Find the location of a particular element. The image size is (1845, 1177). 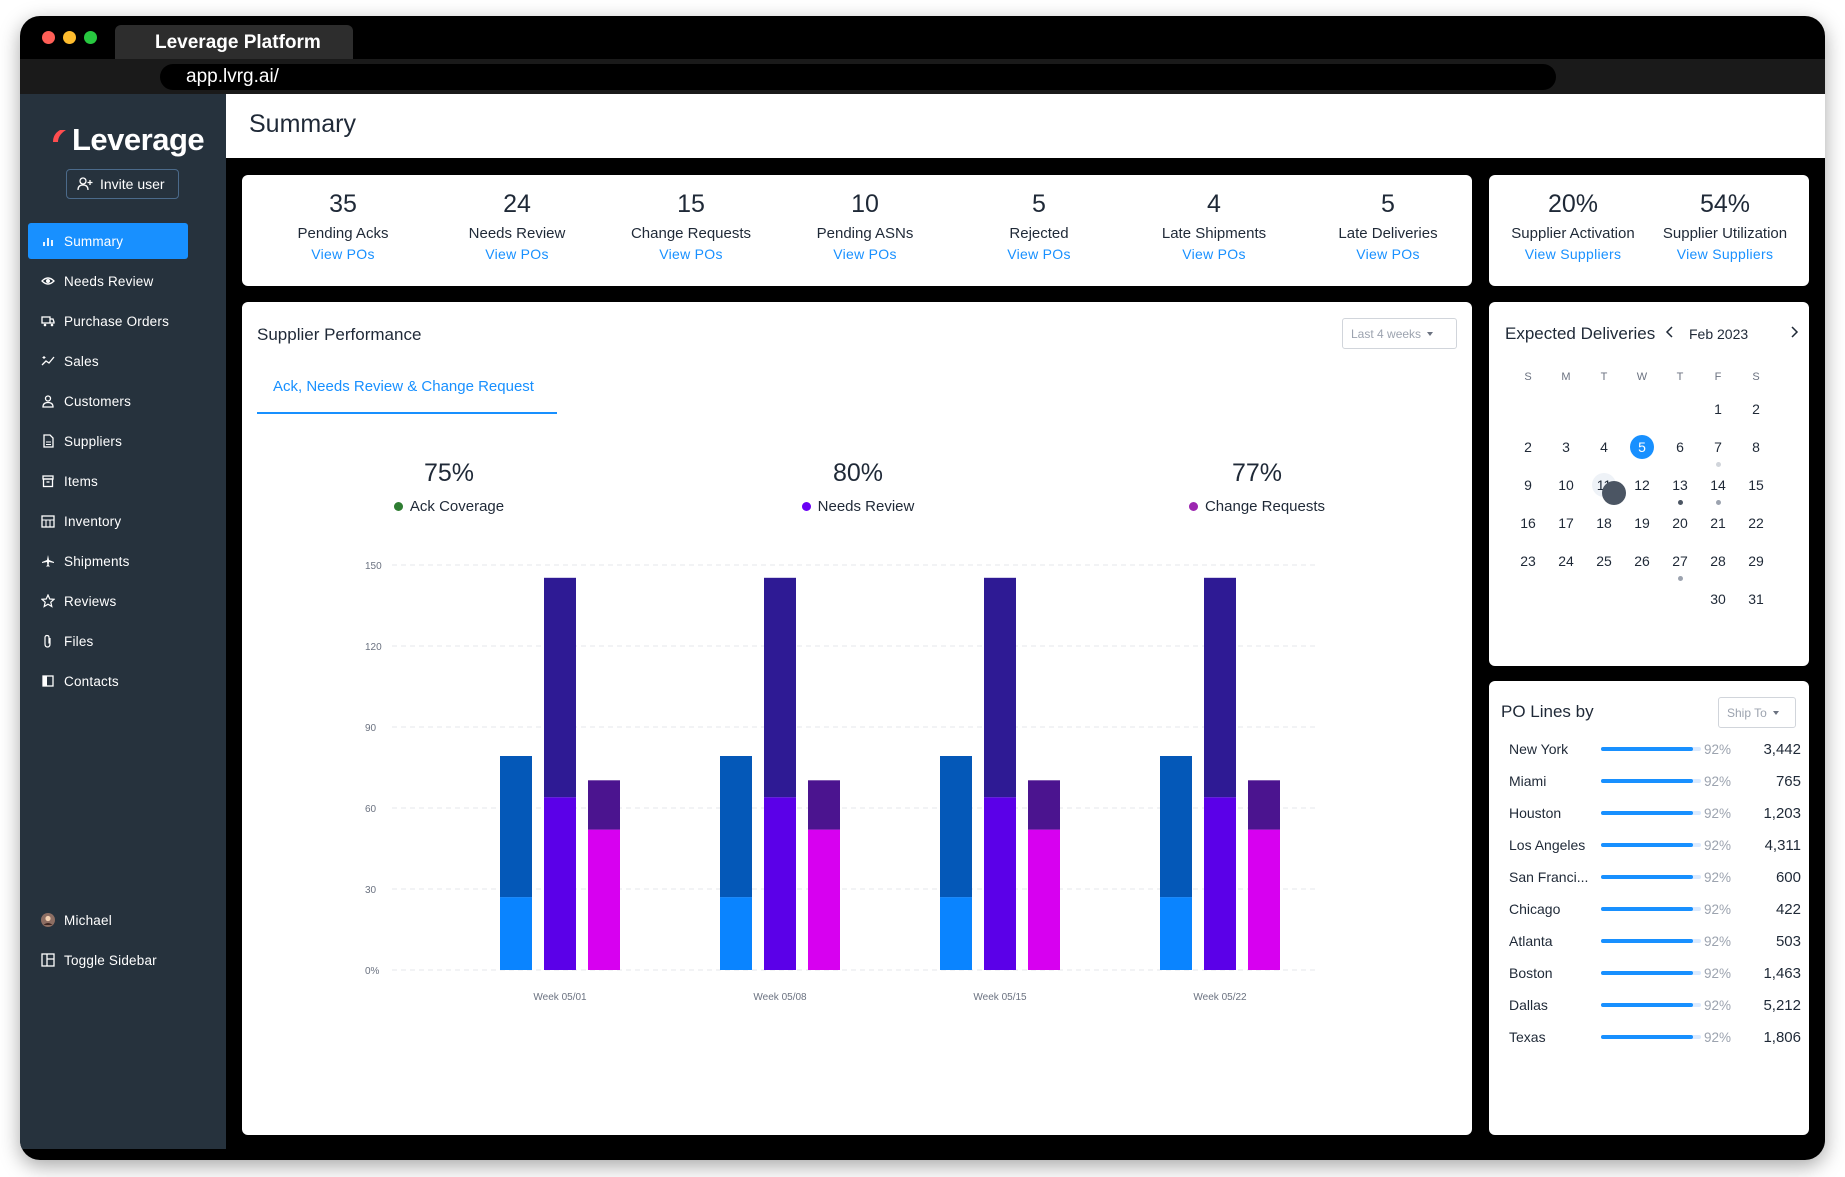

calendar-day: 11 is located at coordinates (1605, 488).